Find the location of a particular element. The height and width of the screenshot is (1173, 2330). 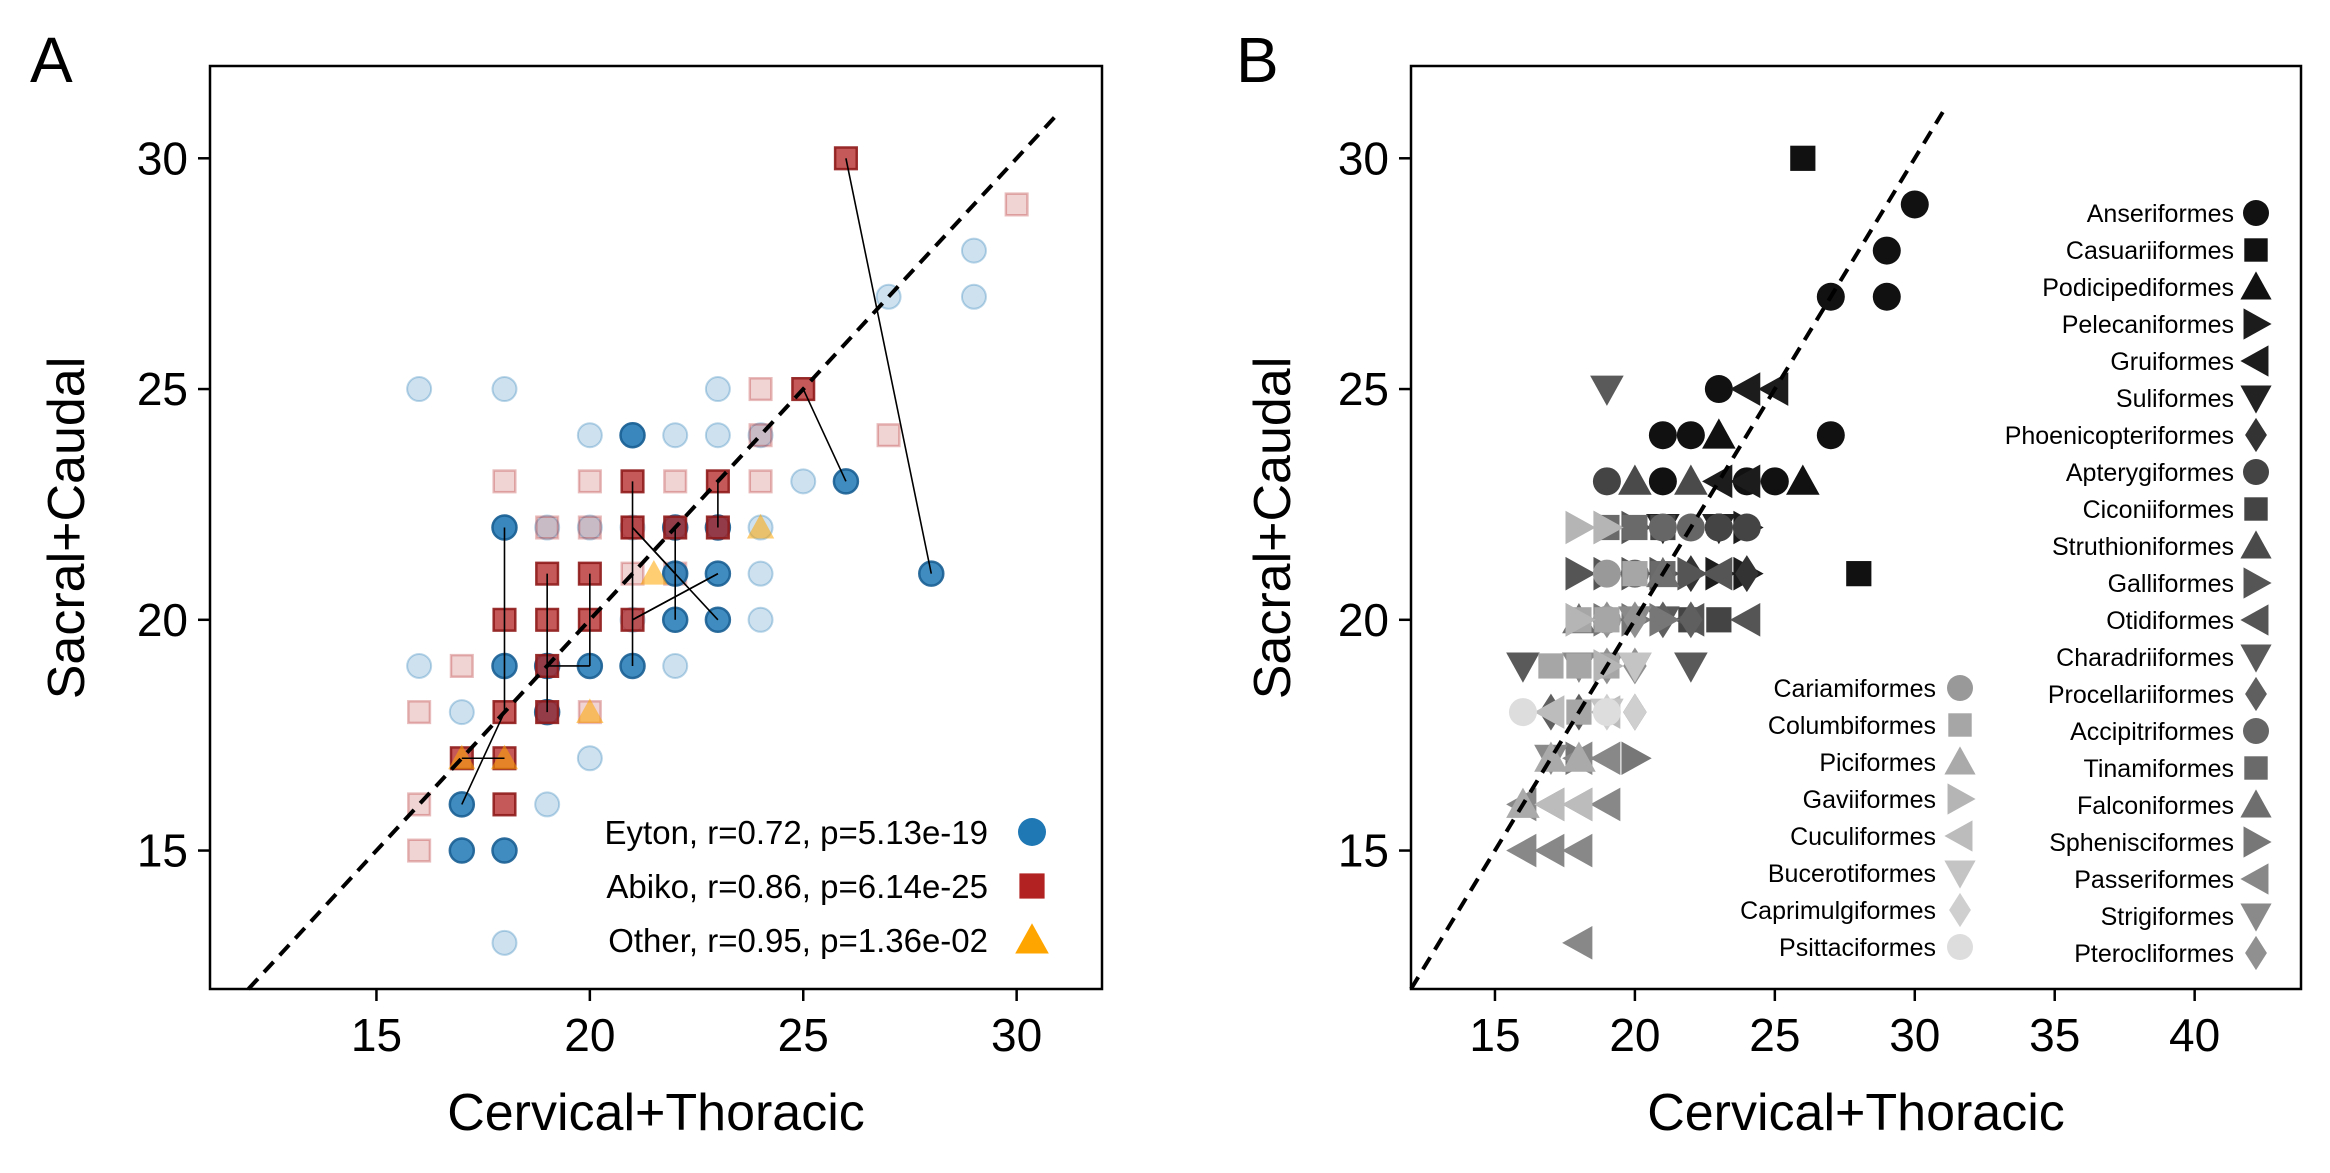

panel-b-xtick-label: 35 is located at coordinates (2054, 1035).